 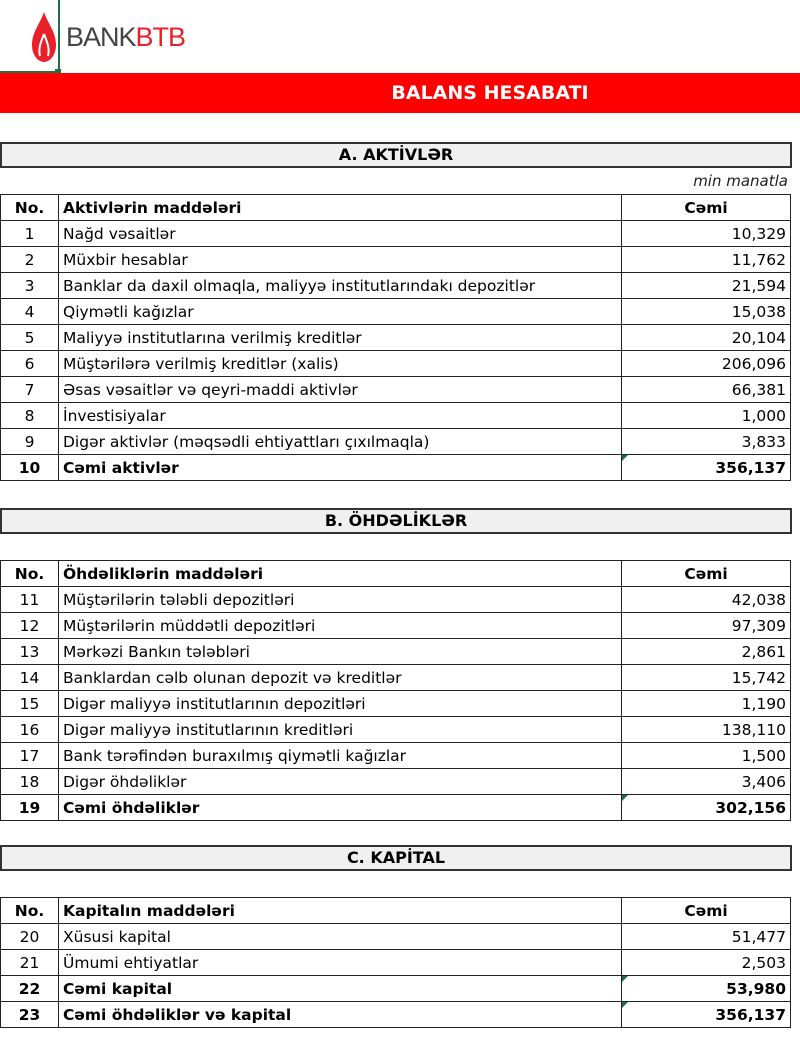 I want to click on value-text: 10,329, so click(x=758, y=233).